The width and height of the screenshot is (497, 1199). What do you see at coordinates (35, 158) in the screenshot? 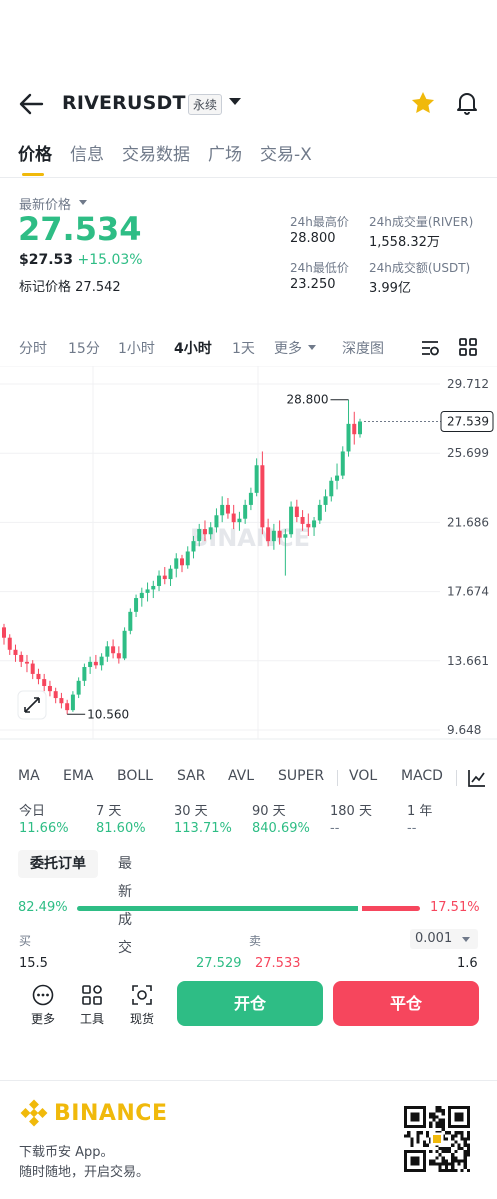
I see `tab-price: 价格` at bounding box center [35, 158].